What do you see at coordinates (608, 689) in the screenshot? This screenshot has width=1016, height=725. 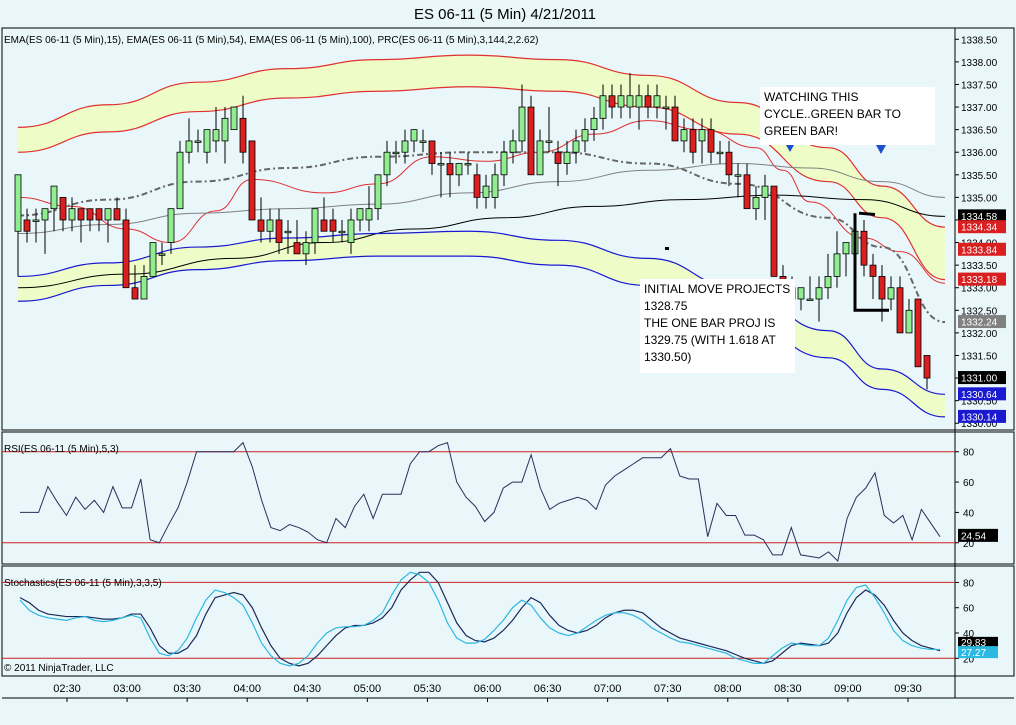 I see `time-tick-label: 07:00` at bounding box center [608, 689].